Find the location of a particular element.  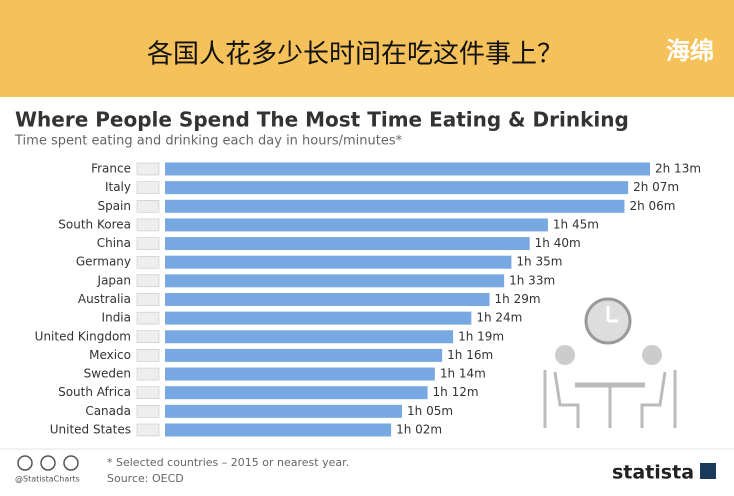

license-icons is located at coordinates (48, 463).